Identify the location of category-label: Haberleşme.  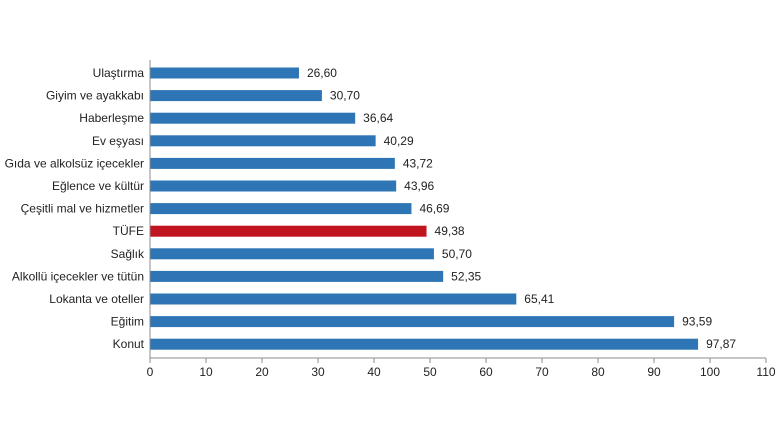
(111, 118).